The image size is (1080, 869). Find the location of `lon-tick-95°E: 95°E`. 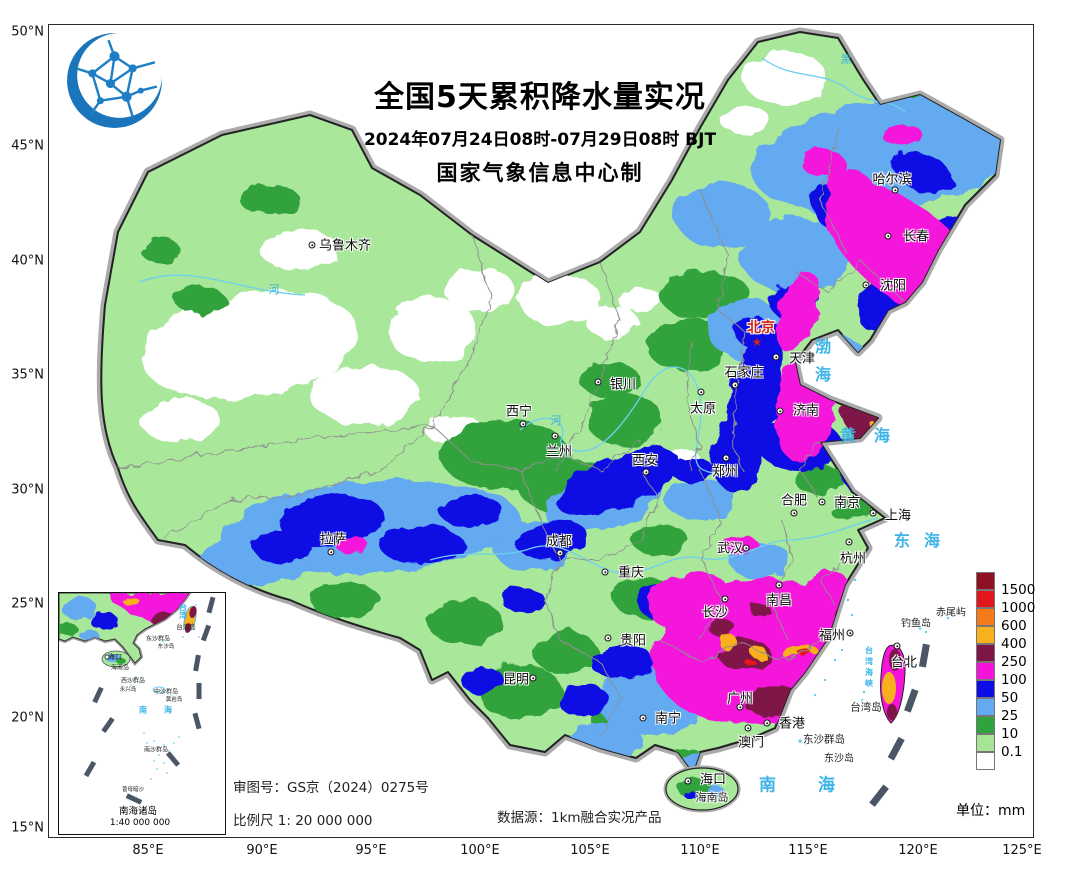

lon-tick-95°E: 95°E is located at coordinates (371, 850).